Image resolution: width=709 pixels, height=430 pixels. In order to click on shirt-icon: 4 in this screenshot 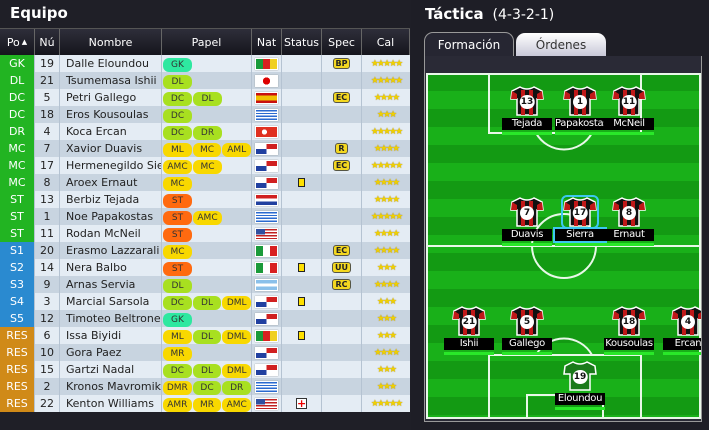, I will do `click(686, 321)`.